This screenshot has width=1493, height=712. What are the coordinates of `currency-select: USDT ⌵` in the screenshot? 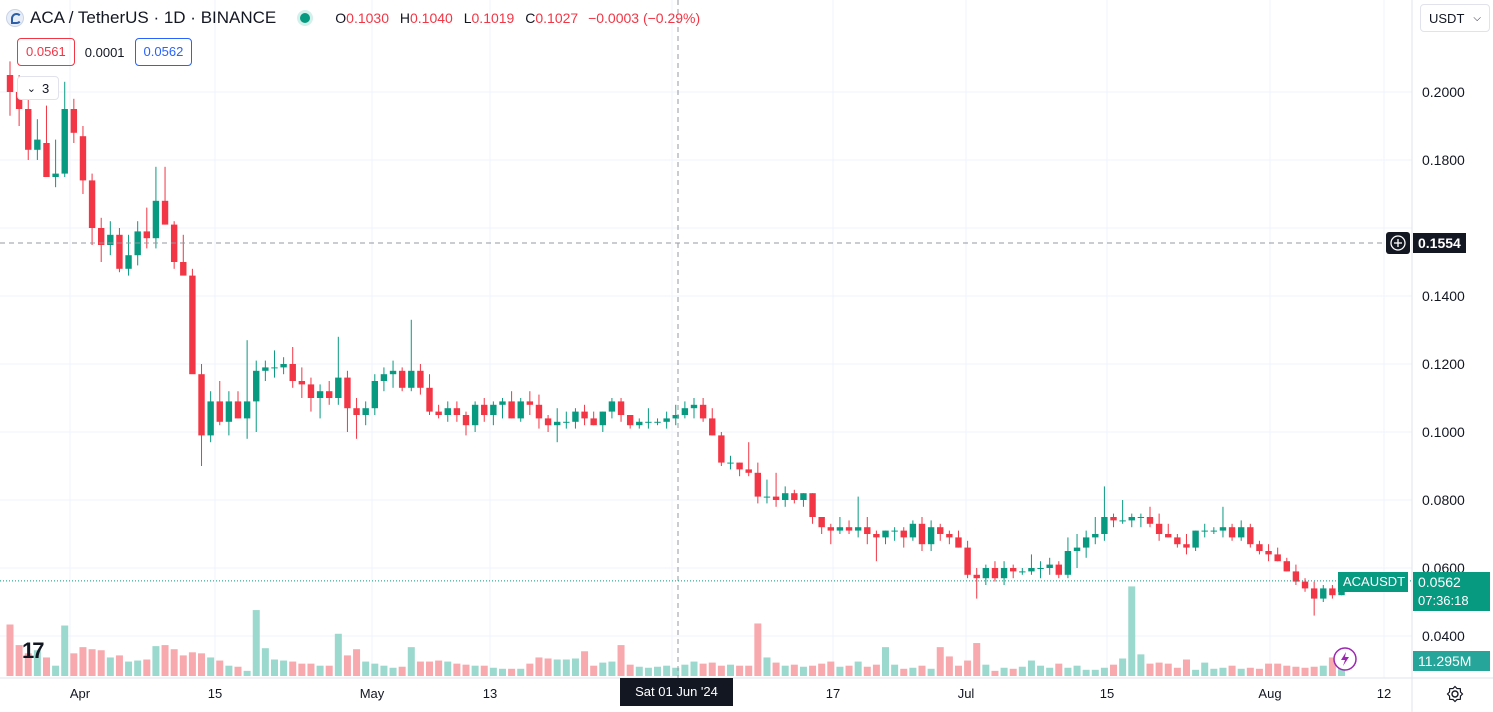 It's located at (1455, 18).